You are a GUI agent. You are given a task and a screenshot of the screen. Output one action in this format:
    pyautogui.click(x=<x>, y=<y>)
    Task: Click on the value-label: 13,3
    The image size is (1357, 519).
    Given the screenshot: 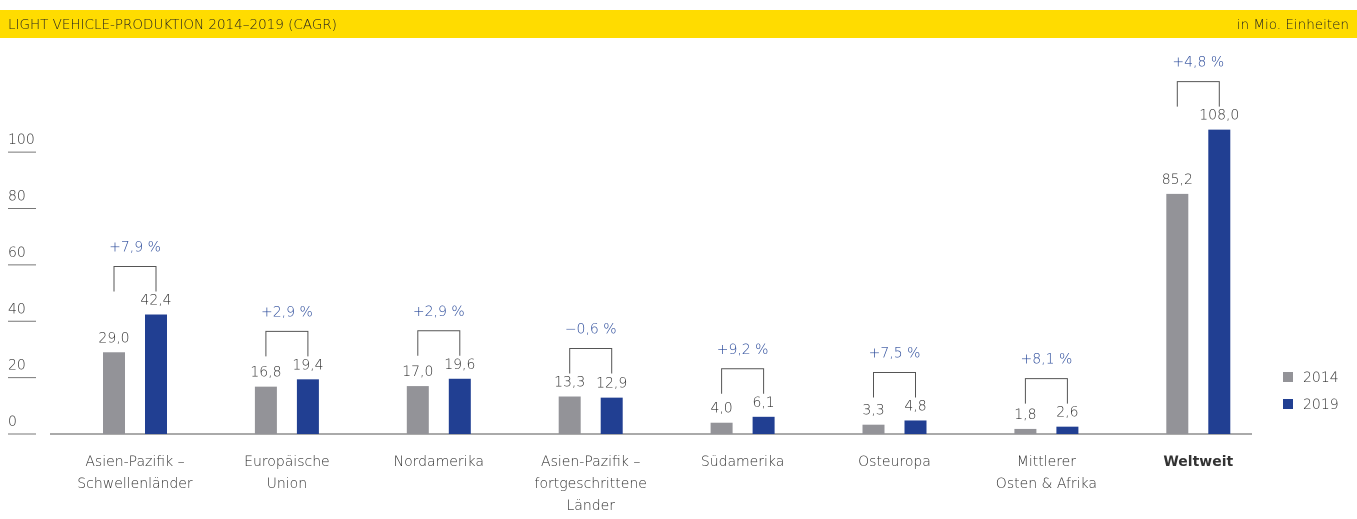 What is the action you would take?
    pyautogui.click(x=569, y=383)
    